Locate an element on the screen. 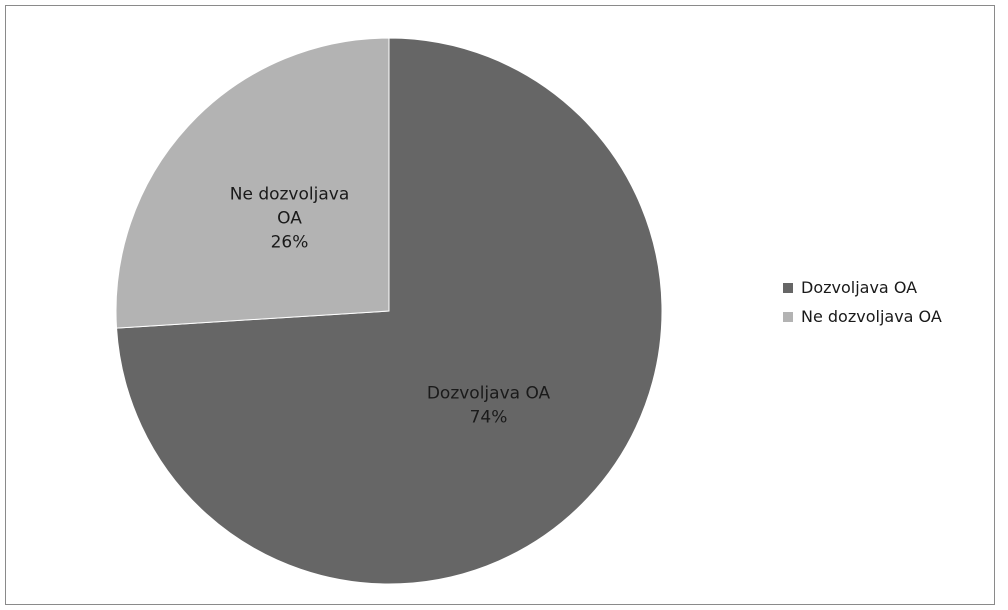  legend-item-dozvoljava: Dozvoljava OA is located at coordinates (862, 287).